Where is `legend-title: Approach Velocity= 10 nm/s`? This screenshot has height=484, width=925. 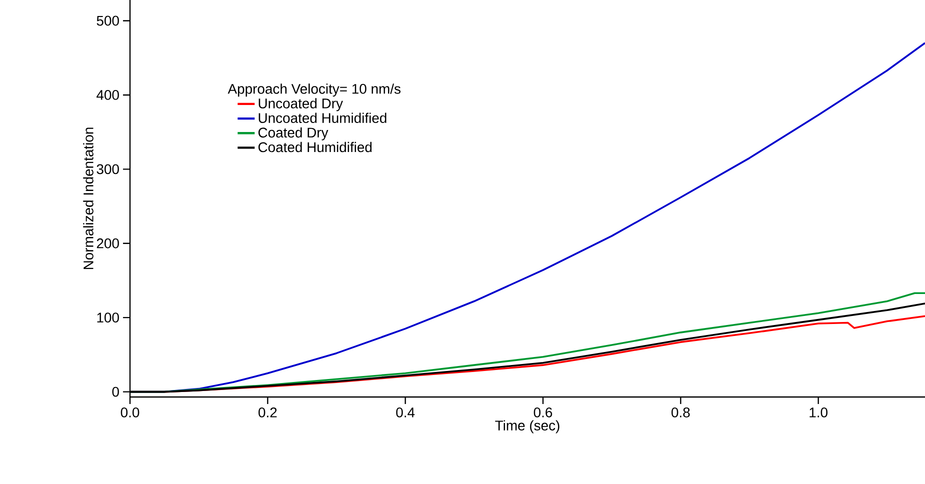
legend-title: Approach Velocity= 10 nm/s is located at coordinates (314, 90).